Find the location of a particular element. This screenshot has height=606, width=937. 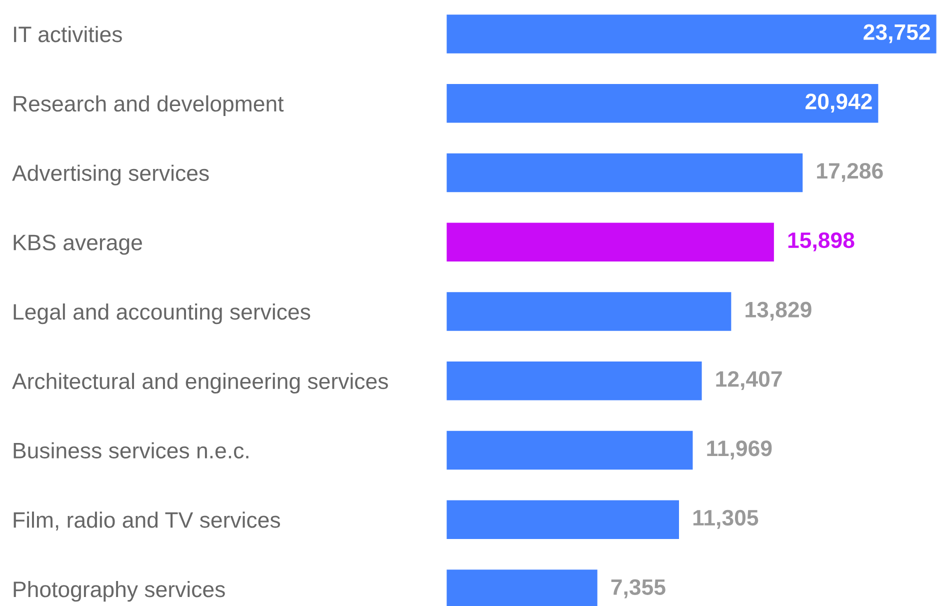

data-label: 20,942 is located at coordinates (839, 103).